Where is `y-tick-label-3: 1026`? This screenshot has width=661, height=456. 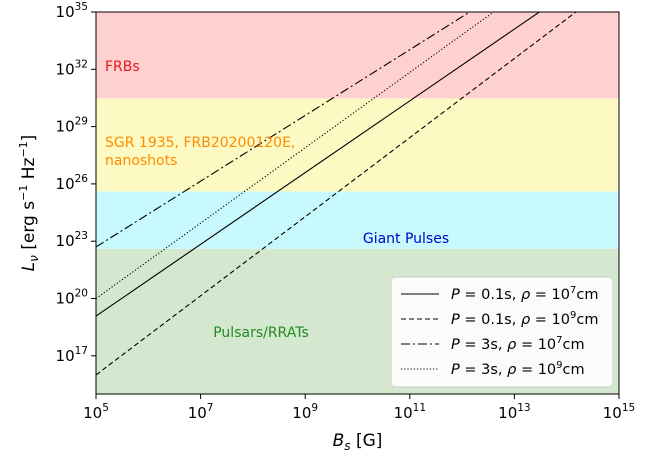
y-tick-label-3: 1026 is located at coordinates (72, 183).